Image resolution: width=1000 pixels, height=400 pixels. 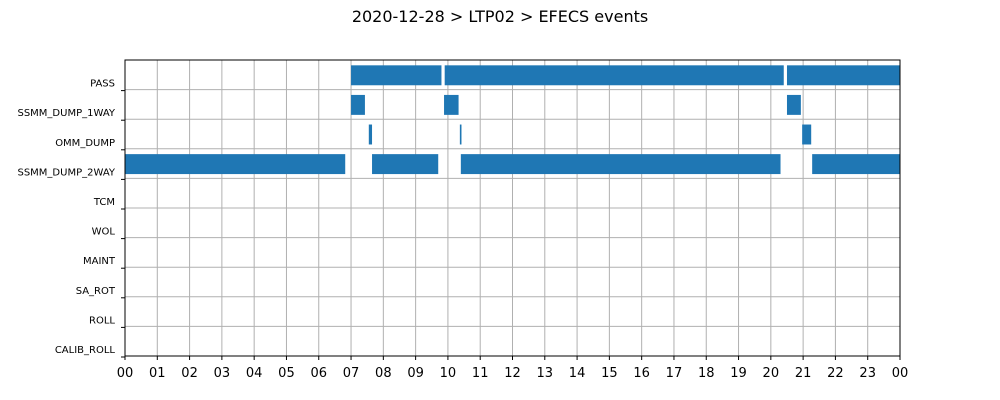 What do you see at coordinates (189, 373) in the screenshot?
I see `x-tick-label: 02` at bounding box center [189, 373].